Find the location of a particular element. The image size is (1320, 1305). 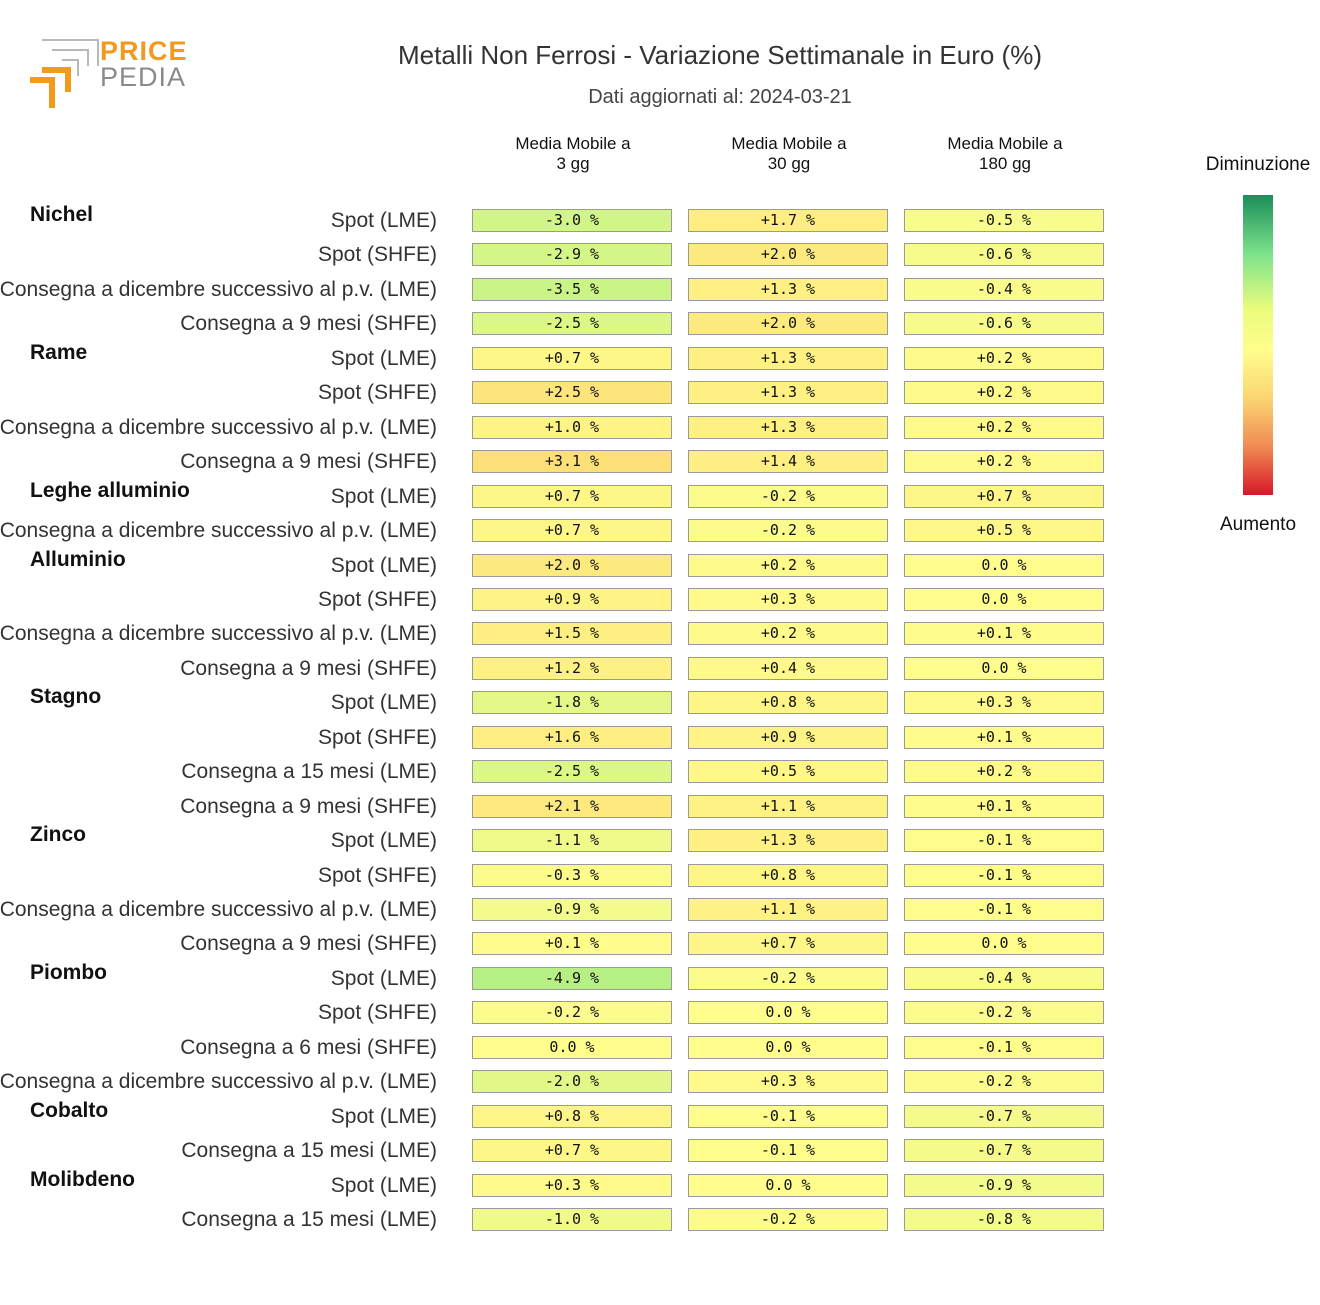

heatmap-cell: -0.5 % is located at coordinates (1004, 220).